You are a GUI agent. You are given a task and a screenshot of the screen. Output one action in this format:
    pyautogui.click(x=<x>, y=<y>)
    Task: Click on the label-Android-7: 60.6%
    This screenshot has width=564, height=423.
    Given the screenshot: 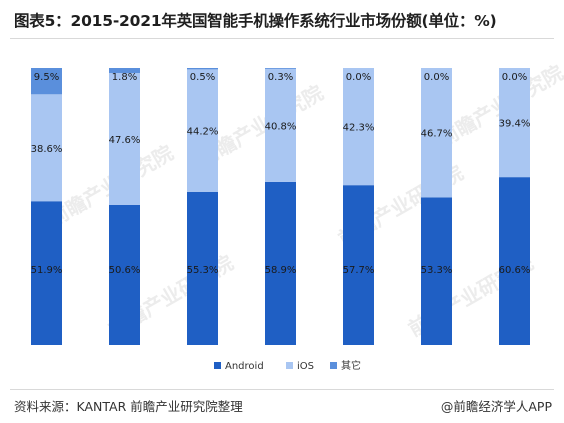 What is the action you would take?
    pyautogui.click(x=515, y=270)
    